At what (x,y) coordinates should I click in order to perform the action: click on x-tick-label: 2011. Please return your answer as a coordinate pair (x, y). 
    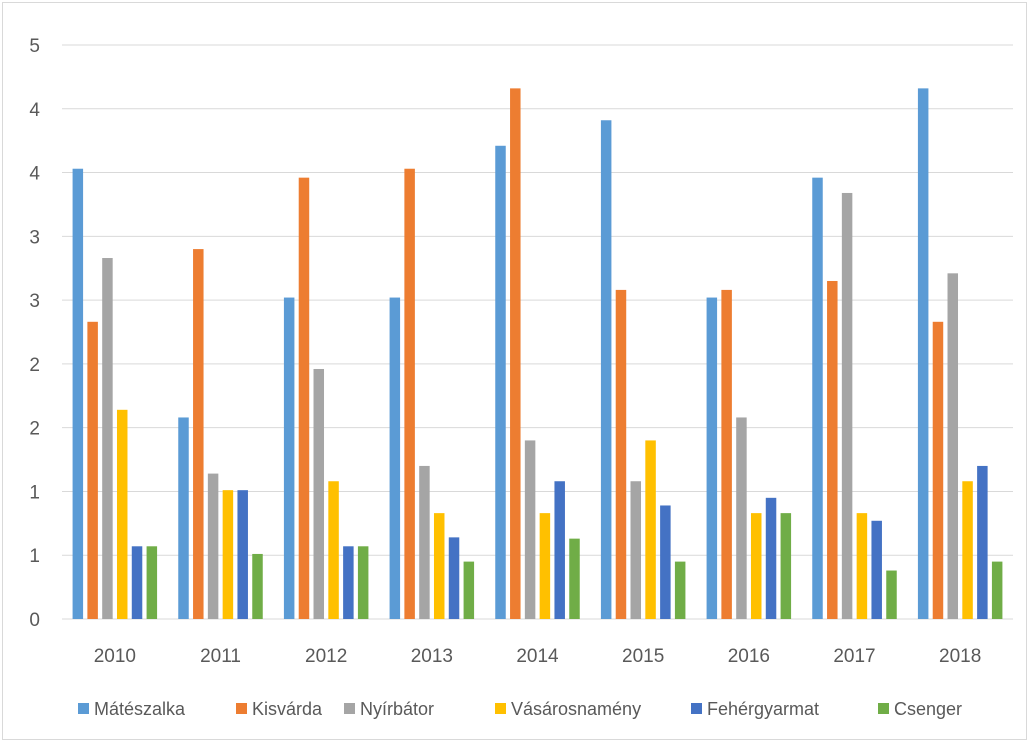
    Looking at the image, I should click on (220, 656).